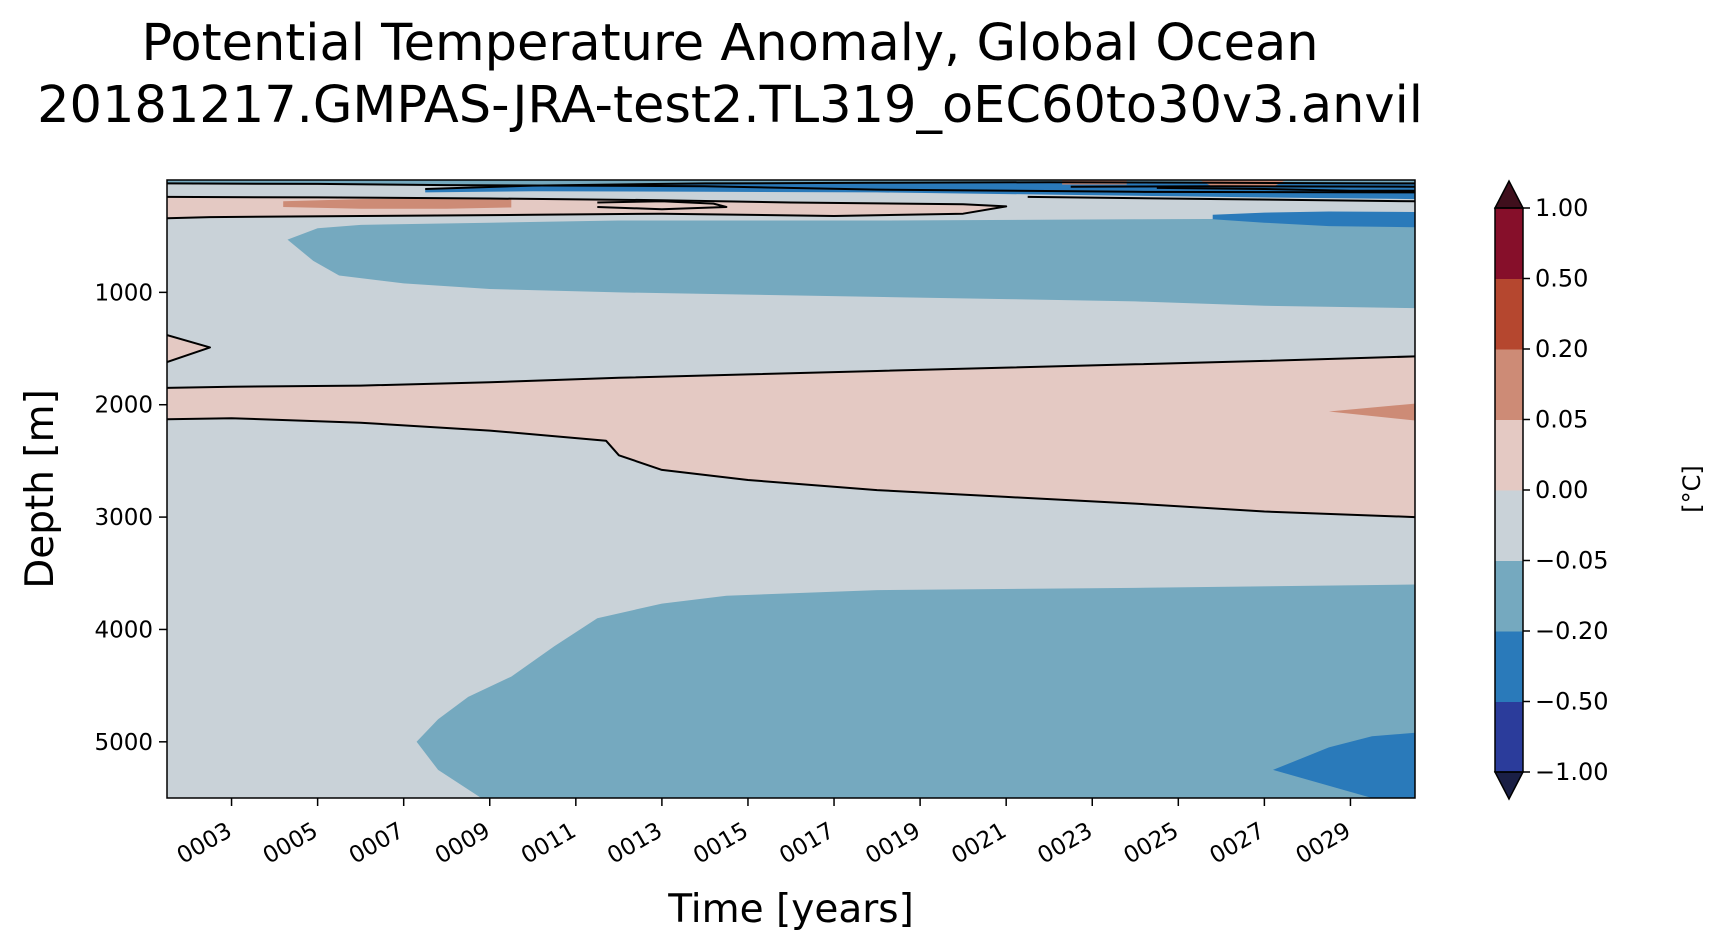 This screenshot has height=947, width=1711. I want to click on y-tick-label-5000: 5000, so click(123, 743).